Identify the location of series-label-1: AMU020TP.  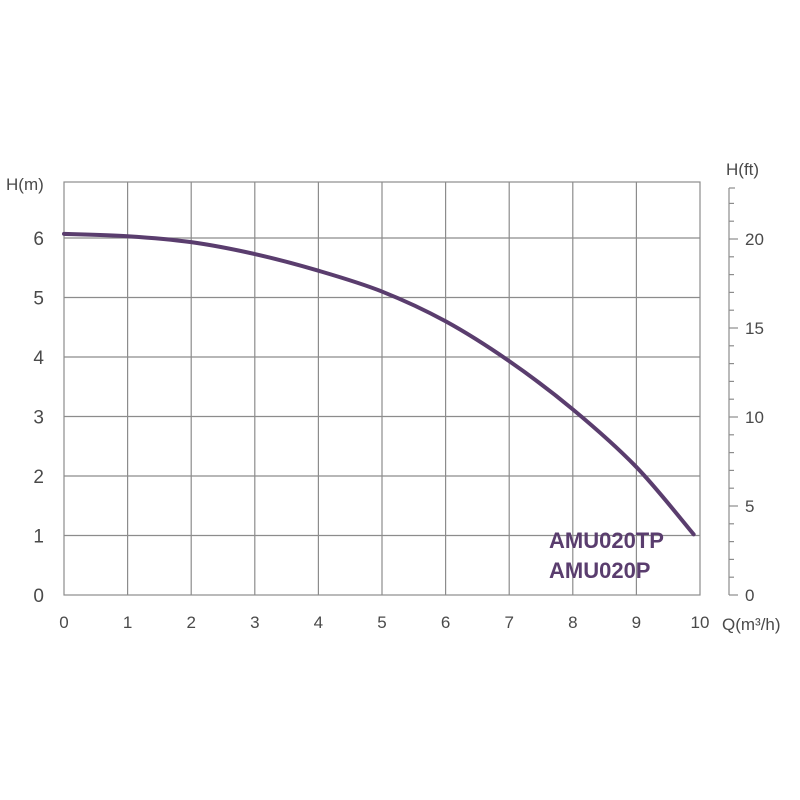
(606, 540).